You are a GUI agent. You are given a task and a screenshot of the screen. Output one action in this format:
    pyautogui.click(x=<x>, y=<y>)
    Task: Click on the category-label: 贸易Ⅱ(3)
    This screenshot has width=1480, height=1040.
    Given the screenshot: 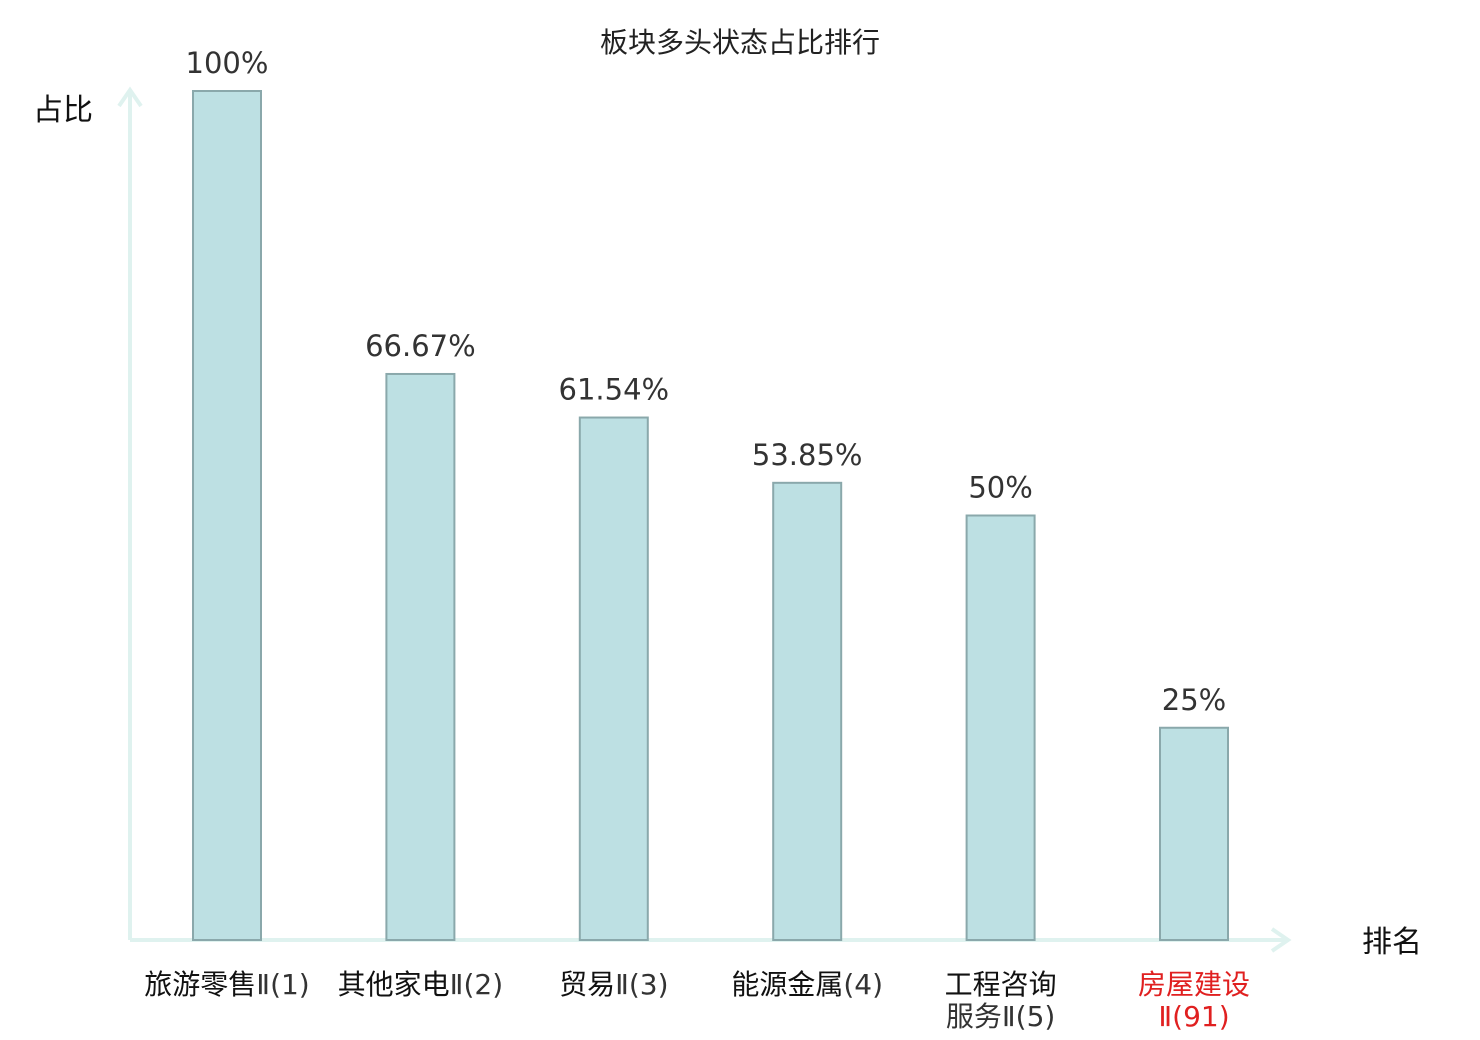 What is the action you would take?
    pyautogui.click(x=613, y=984)
    